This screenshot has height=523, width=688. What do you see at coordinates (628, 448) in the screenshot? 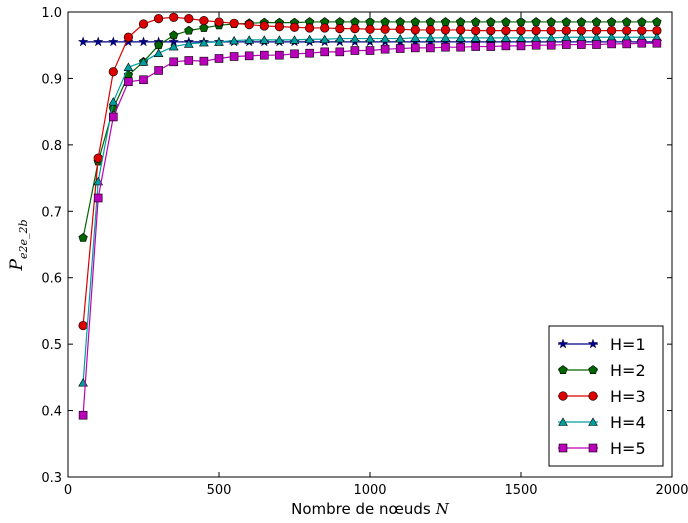
I see `legend-label: H=5` at bounding box center [628, 448].